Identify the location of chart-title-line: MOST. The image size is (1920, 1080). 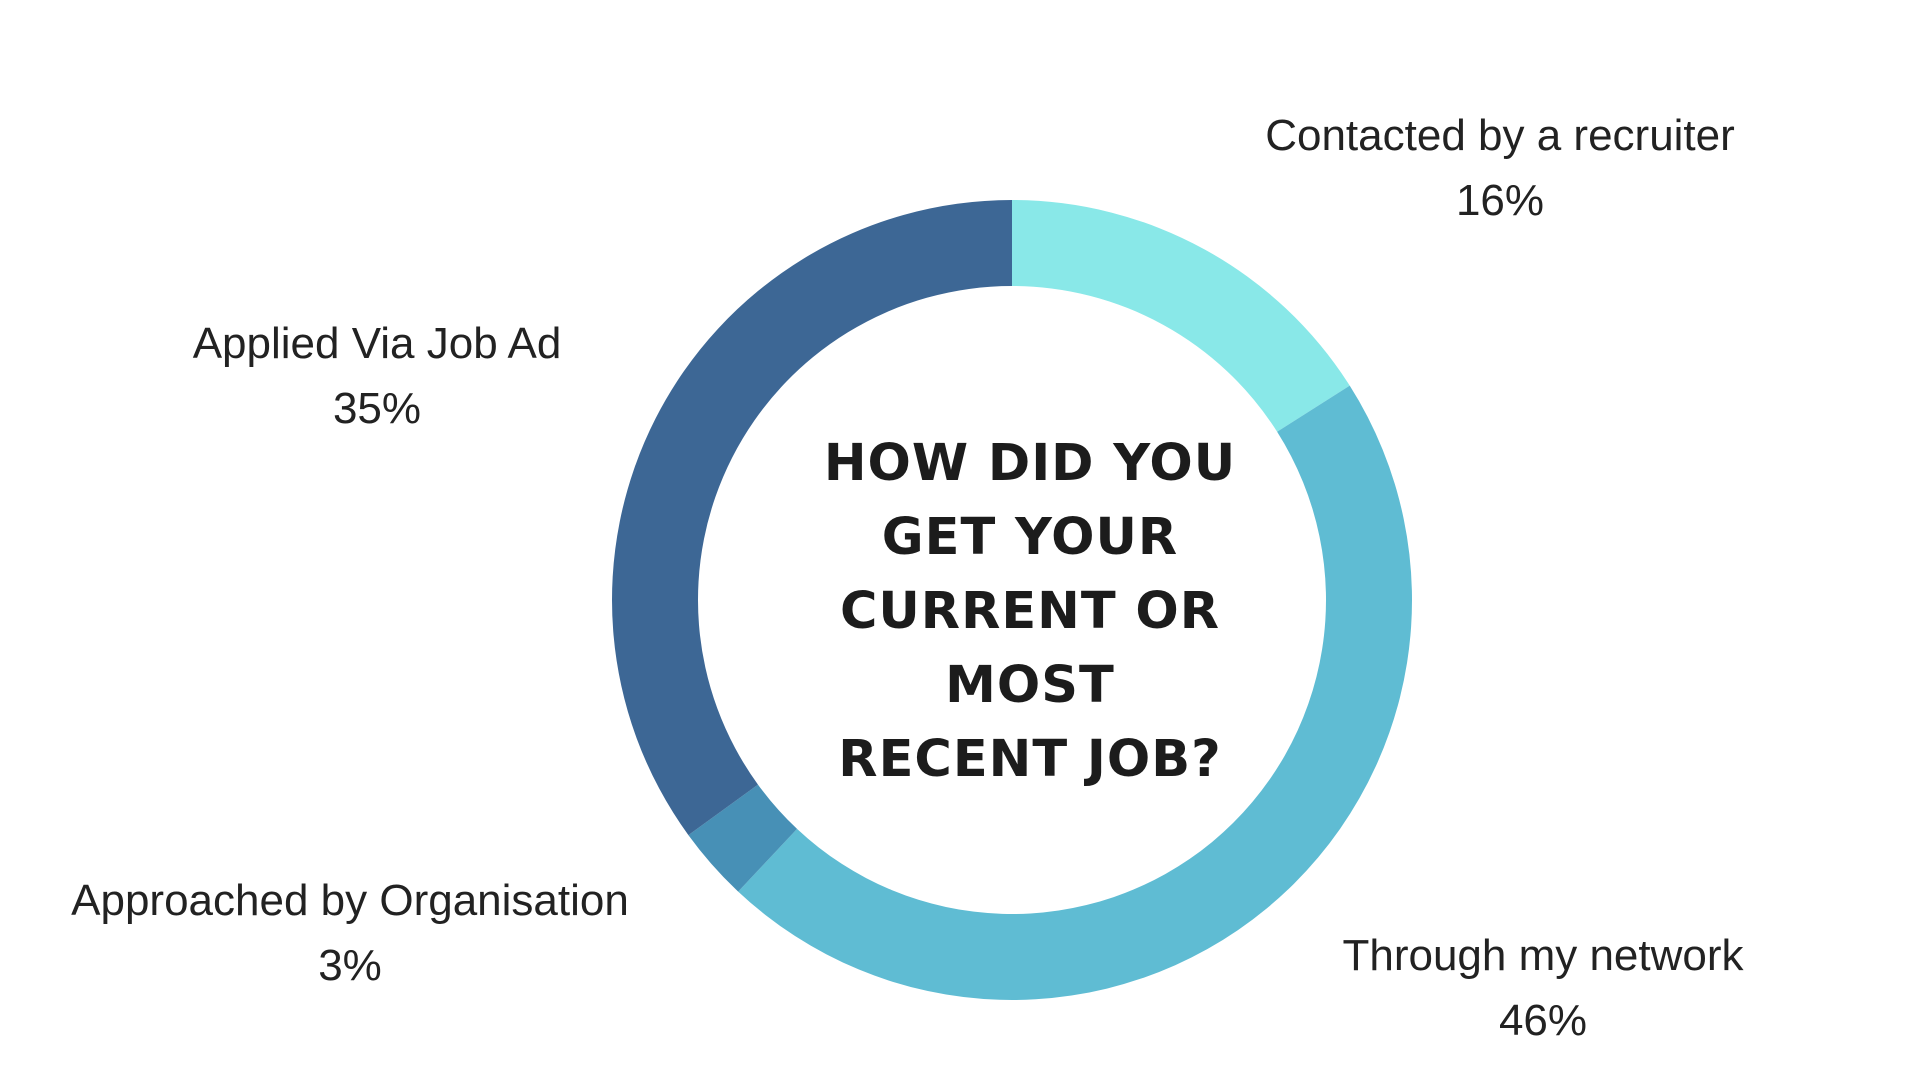
(1030, 685).